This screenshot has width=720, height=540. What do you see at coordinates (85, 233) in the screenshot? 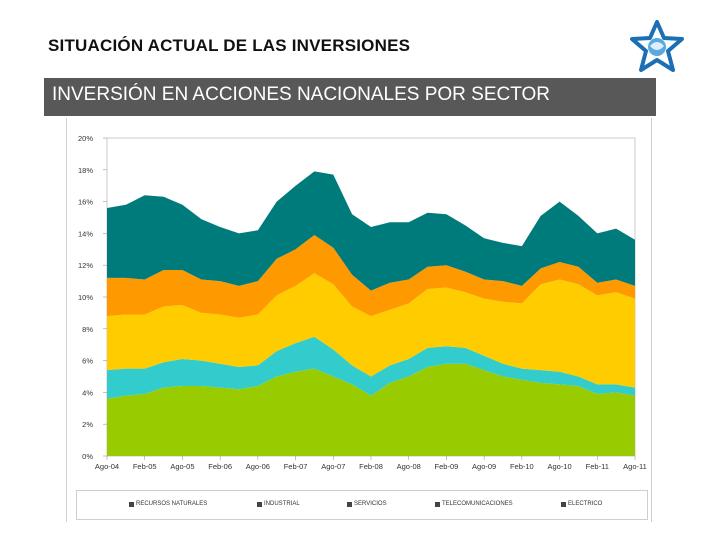
I see `y-tick-label: 14%` at bounding box center [85, 233].